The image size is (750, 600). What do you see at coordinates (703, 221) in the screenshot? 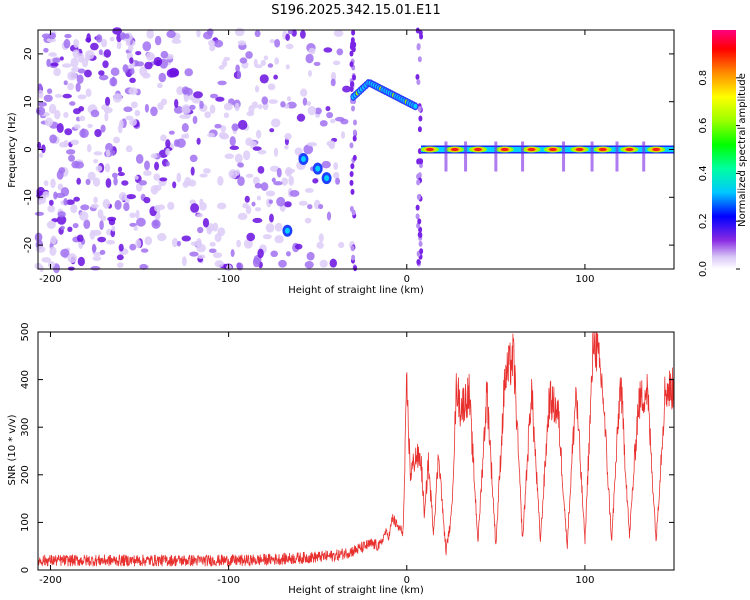
I see `colorbar-tick-label: 0.2` at bounding box center [703, 221].